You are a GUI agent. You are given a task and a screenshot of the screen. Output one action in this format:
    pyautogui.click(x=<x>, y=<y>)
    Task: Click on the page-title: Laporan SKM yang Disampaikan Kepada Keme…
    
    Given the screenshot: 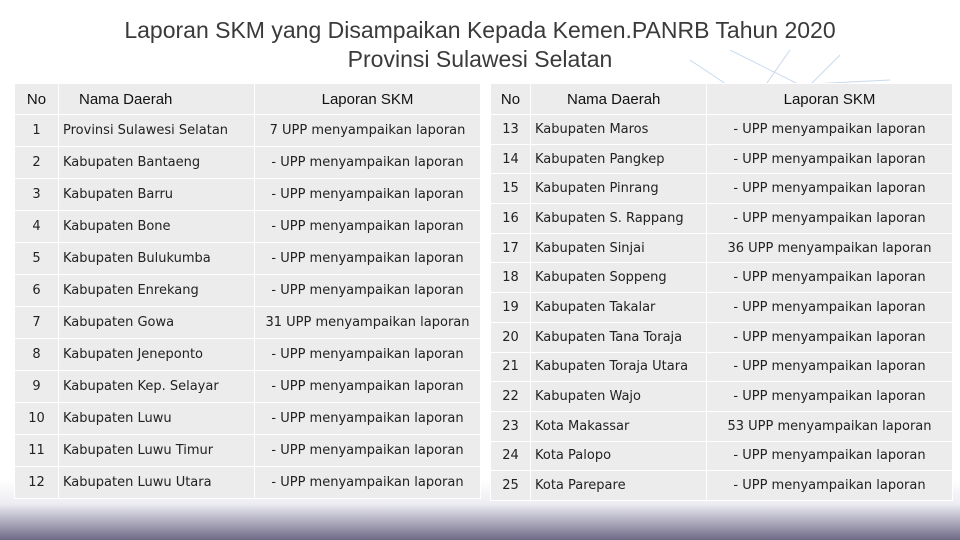 What is the action you would take?
    pyautogui.click(x=480, y=45)
    